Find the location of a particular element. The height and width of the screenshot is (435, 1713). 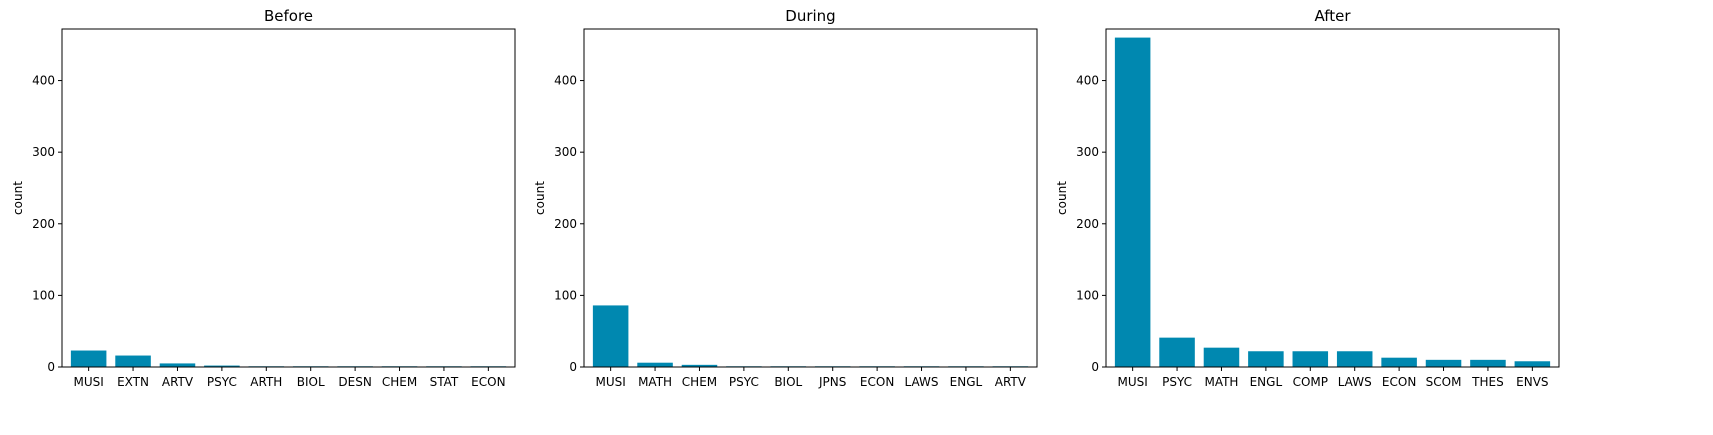

bar-envs is located at coordinates (1532, 364).